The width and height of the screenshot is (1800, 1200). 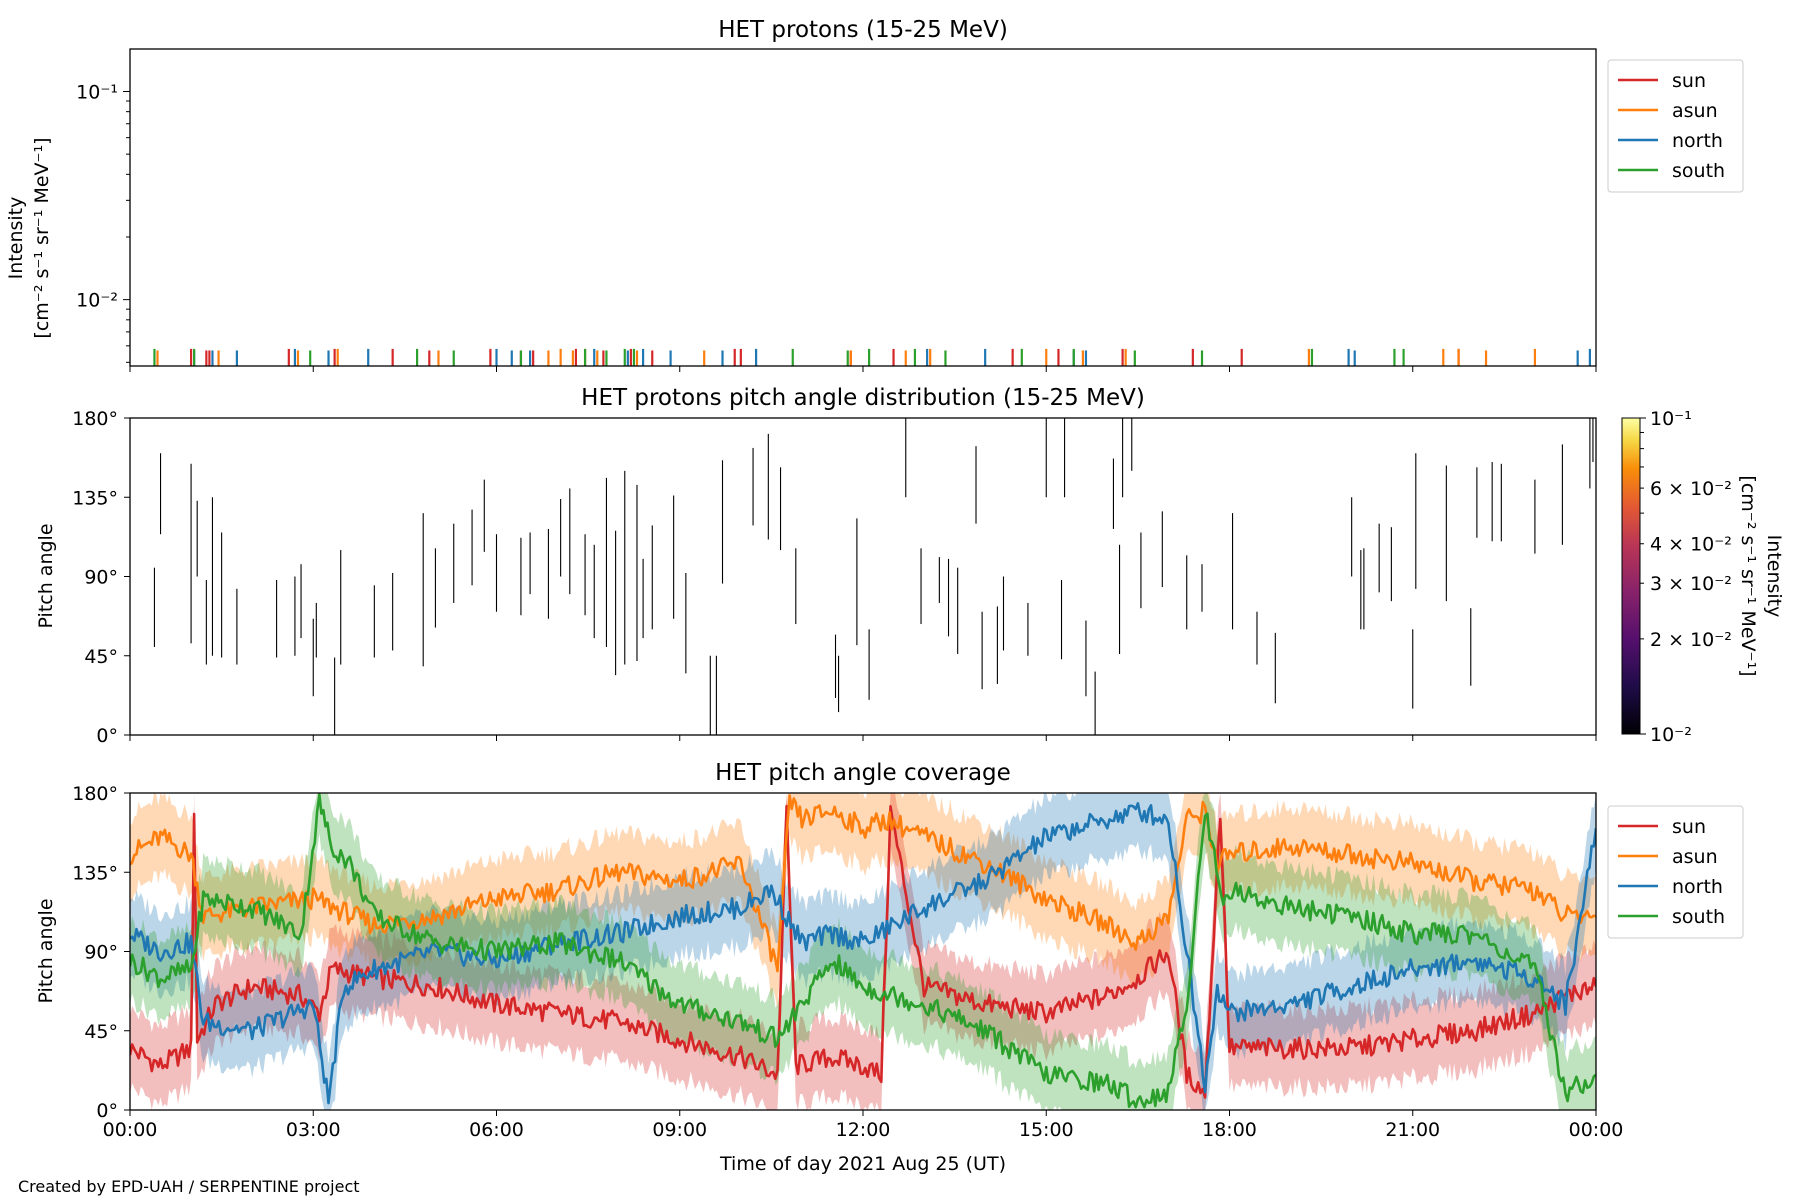 What do you see at coordinates (42, 237) in the screenshot?
I see `panel-intensity-ylabel-line2: [cm⁻² s⁻¹ sr⁻¹ MeV⁻¹]` at bounding box center [42, 237].